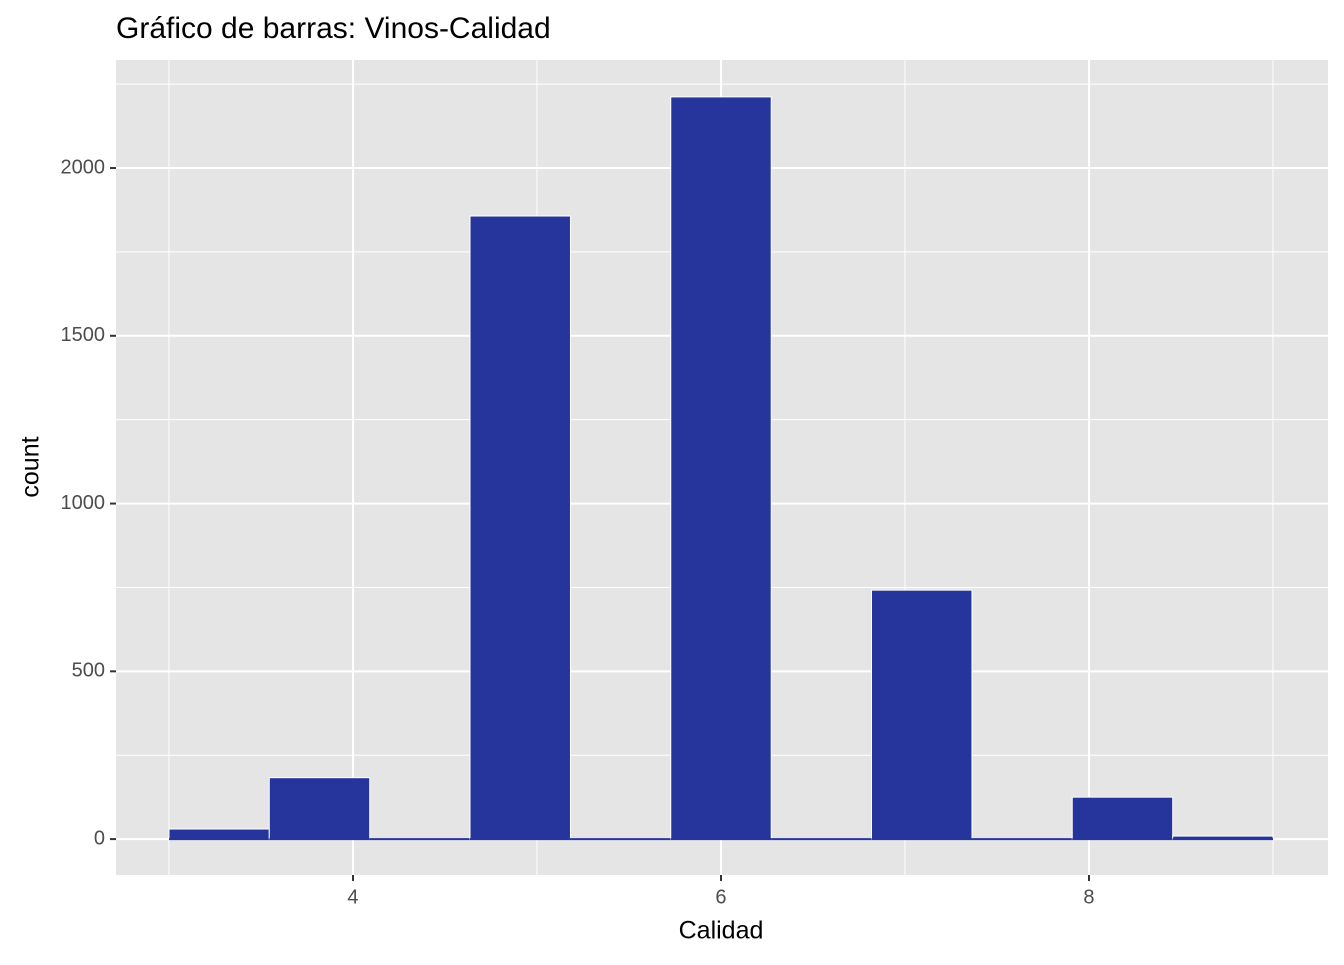 The height and width of the screenshot is (965, 1344). Describe the element at coordinates (352, 897) in the screenshot. I see `x-tick-label: 4` at that location.